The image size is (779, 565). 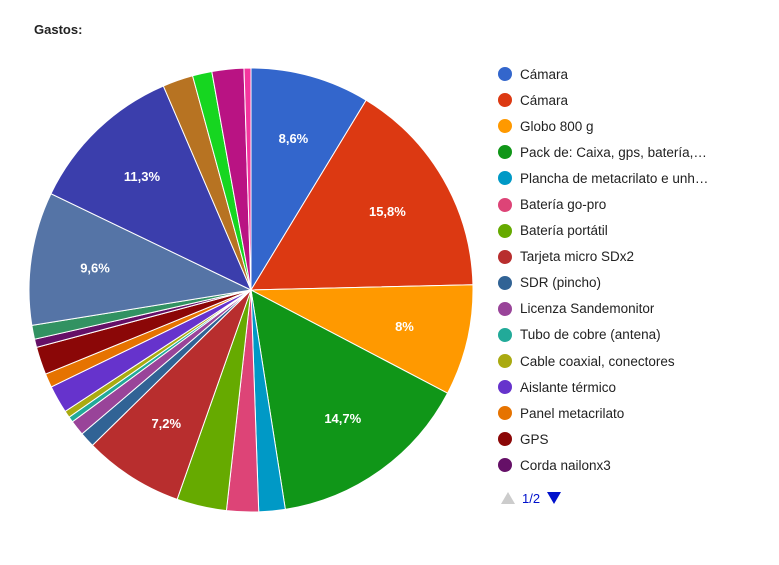 I want to click on slice-percent-label: 8%, so click(x=404, y=326).